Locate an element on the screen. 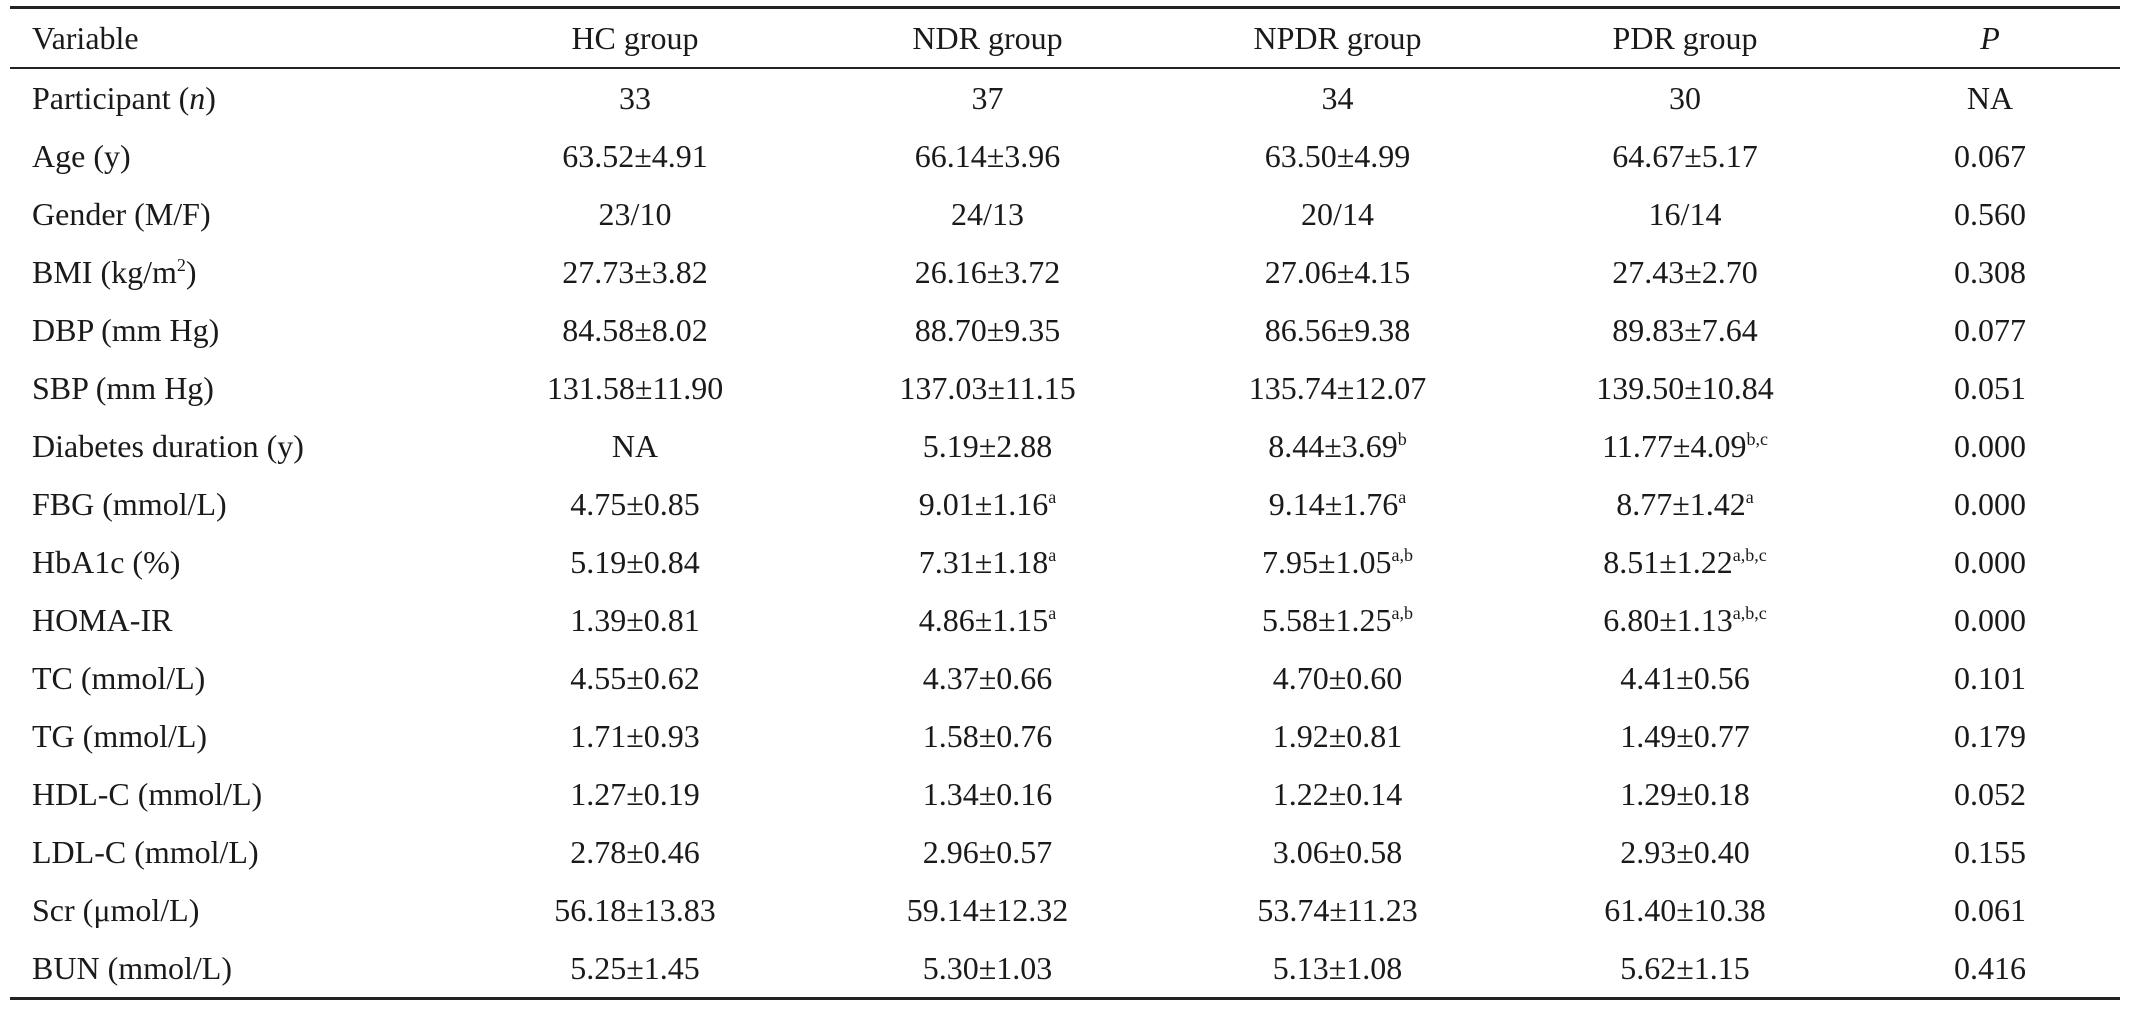 This screenshot has width=2143, height=1024. cell-ndr-group: 4.37±0.66 is located at coordinates (987, 678).